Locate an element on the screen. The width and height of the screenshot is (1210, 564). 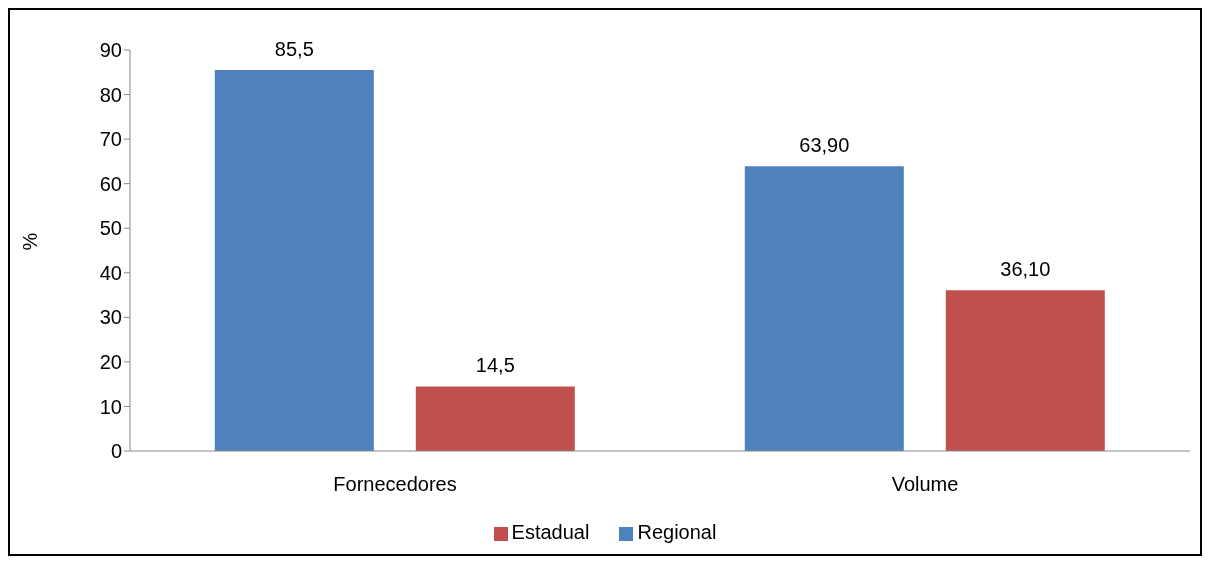
y-tick-label: 20 is located at coordinates (110, 361).